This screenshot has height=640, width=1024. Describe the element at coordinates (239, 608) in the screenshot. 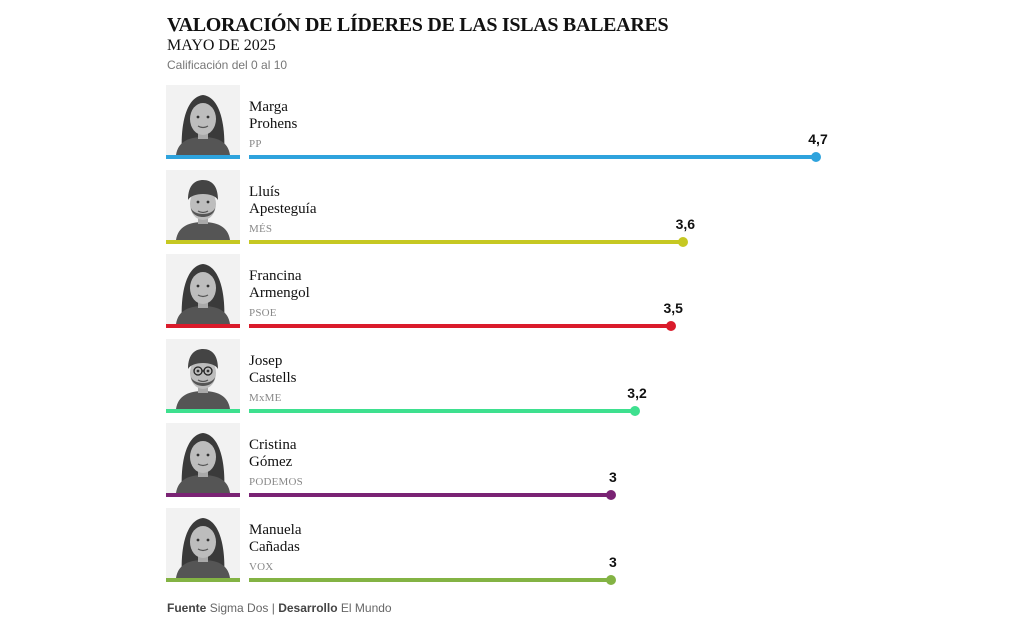

I see `source-value: Sigma Dos` at that location.